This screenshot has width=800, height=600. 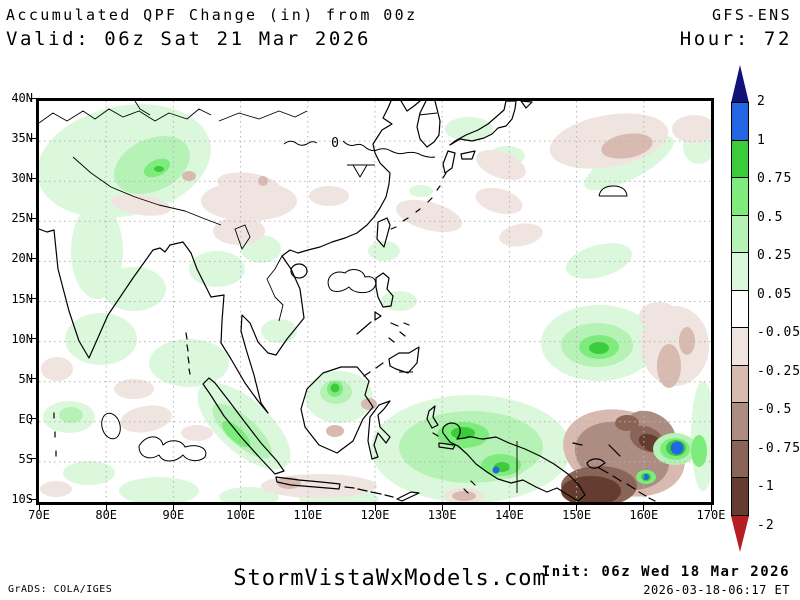 What do you see at coordinates (775, 255) in the screenshot?
I see `colorbar-tick-label: 0.25` at bounding box center [775, 255].